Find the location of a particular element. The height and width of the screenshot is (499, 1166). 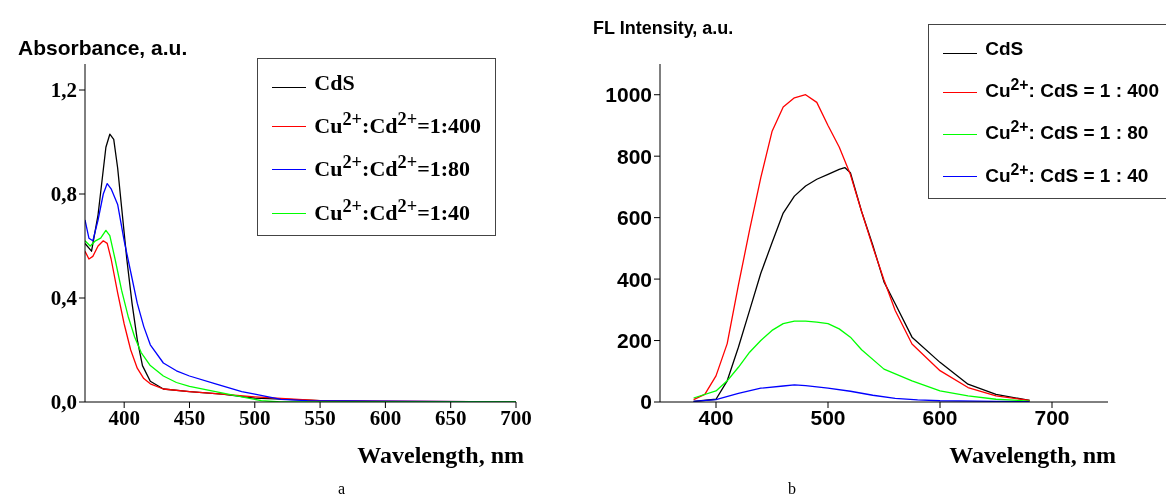

y-tick-label: 600 is located at coordinates (634, 218).